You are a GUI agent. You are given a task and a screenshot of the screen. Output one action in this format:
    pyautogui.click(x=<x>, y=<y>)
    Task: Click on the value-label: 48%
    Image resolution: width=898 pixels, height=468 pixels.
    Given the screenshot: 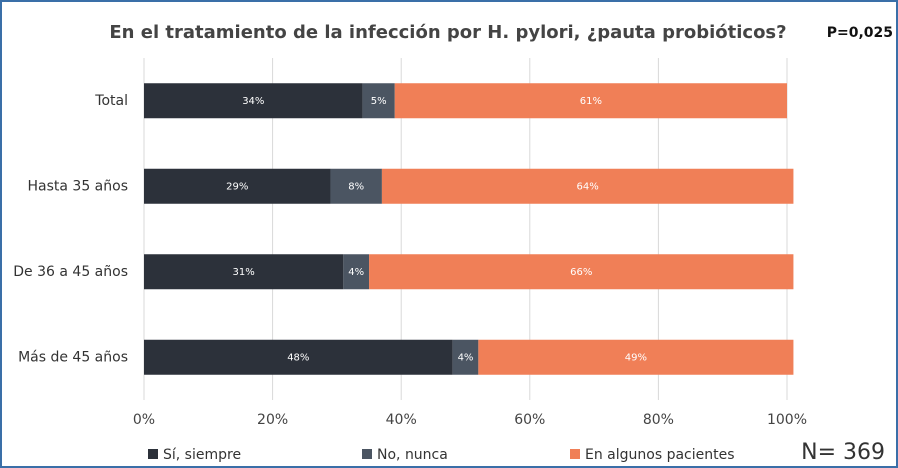 What is the action you would take?
    pyautogui.click(x=298, y=357)
    